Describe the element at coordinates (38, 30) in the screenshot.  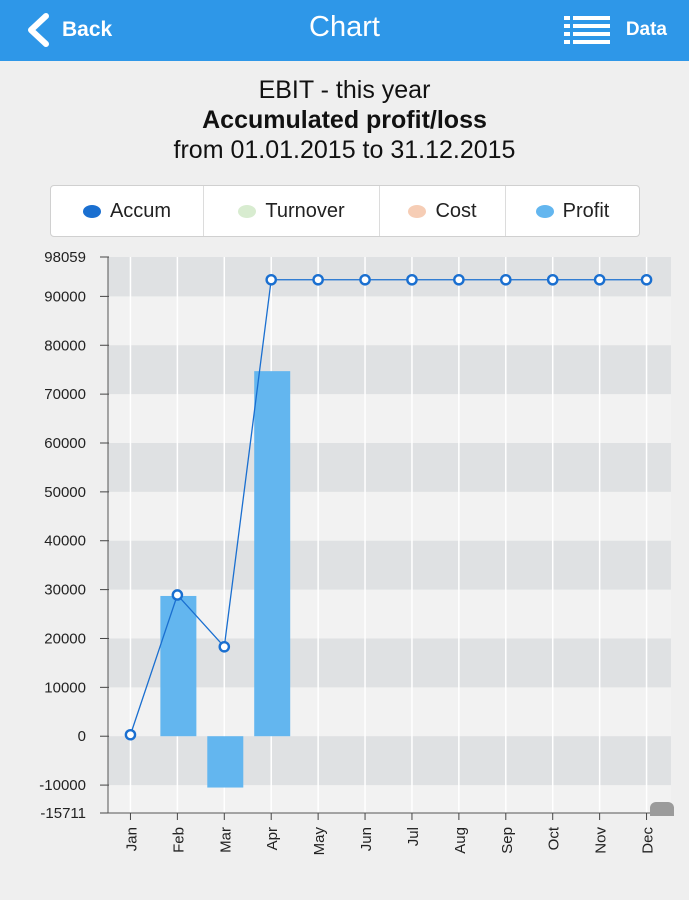
I see `chevron-left-icon` at that location.